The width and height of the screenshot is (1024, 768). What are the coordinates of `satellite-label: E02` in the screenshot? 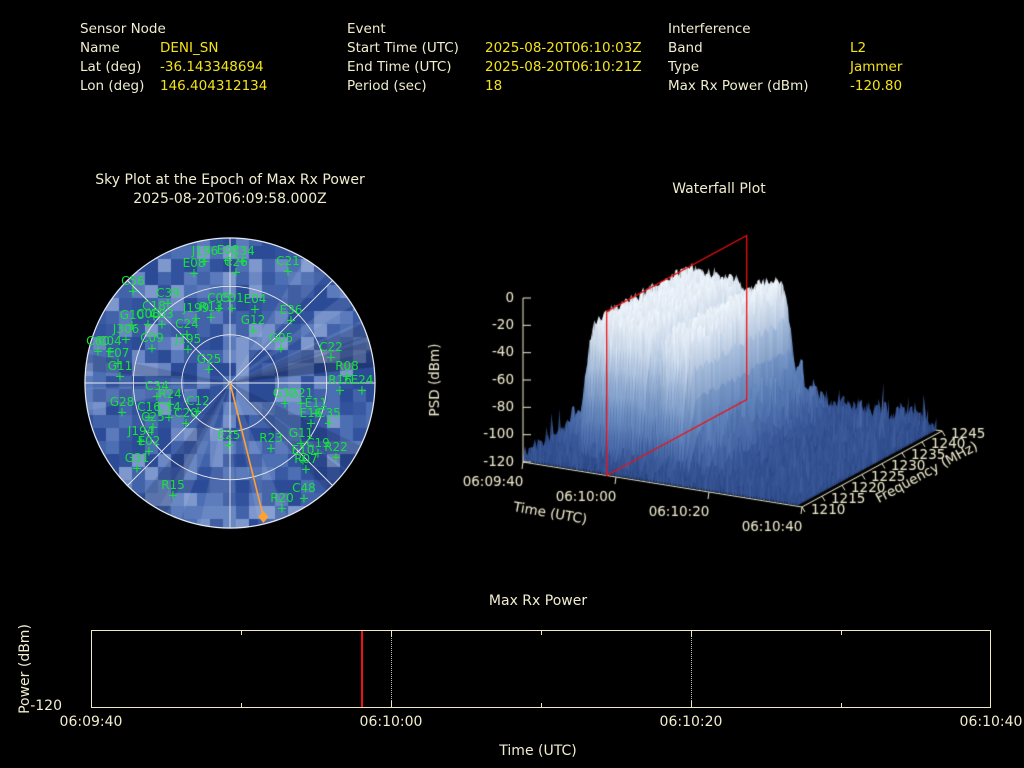 It's located at (149, 441).